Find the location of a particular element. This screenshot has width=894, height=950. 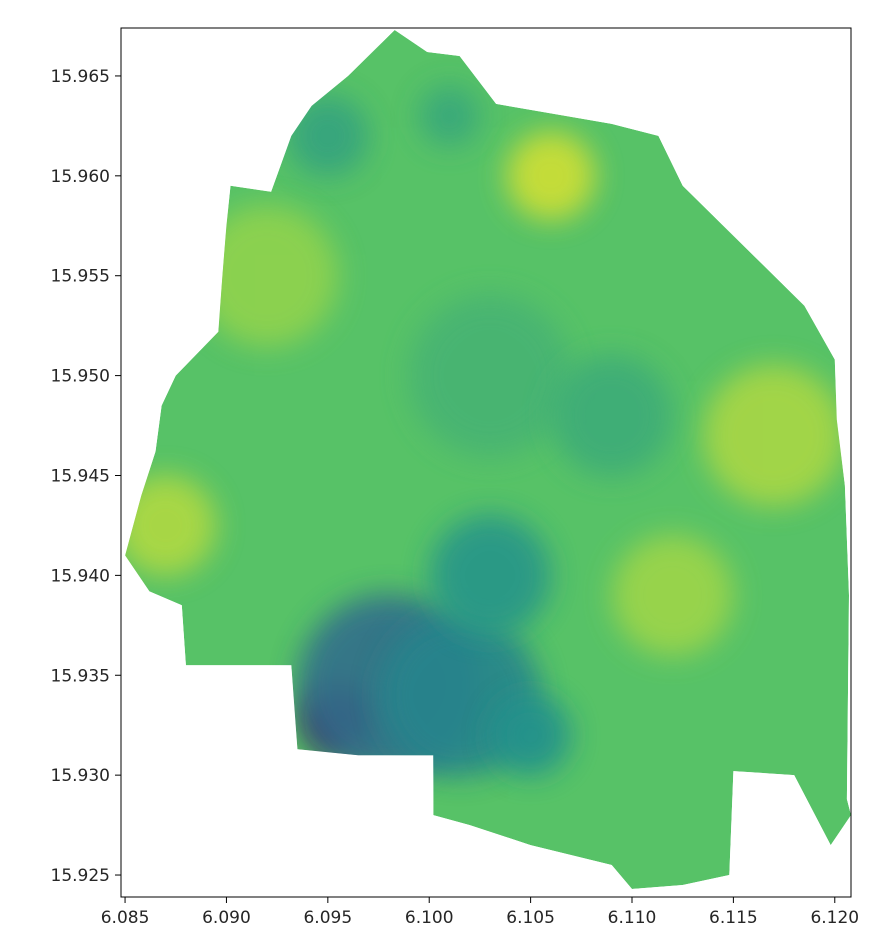

y-tick-label-2: 15.955 is located at coordinates (80, 277).